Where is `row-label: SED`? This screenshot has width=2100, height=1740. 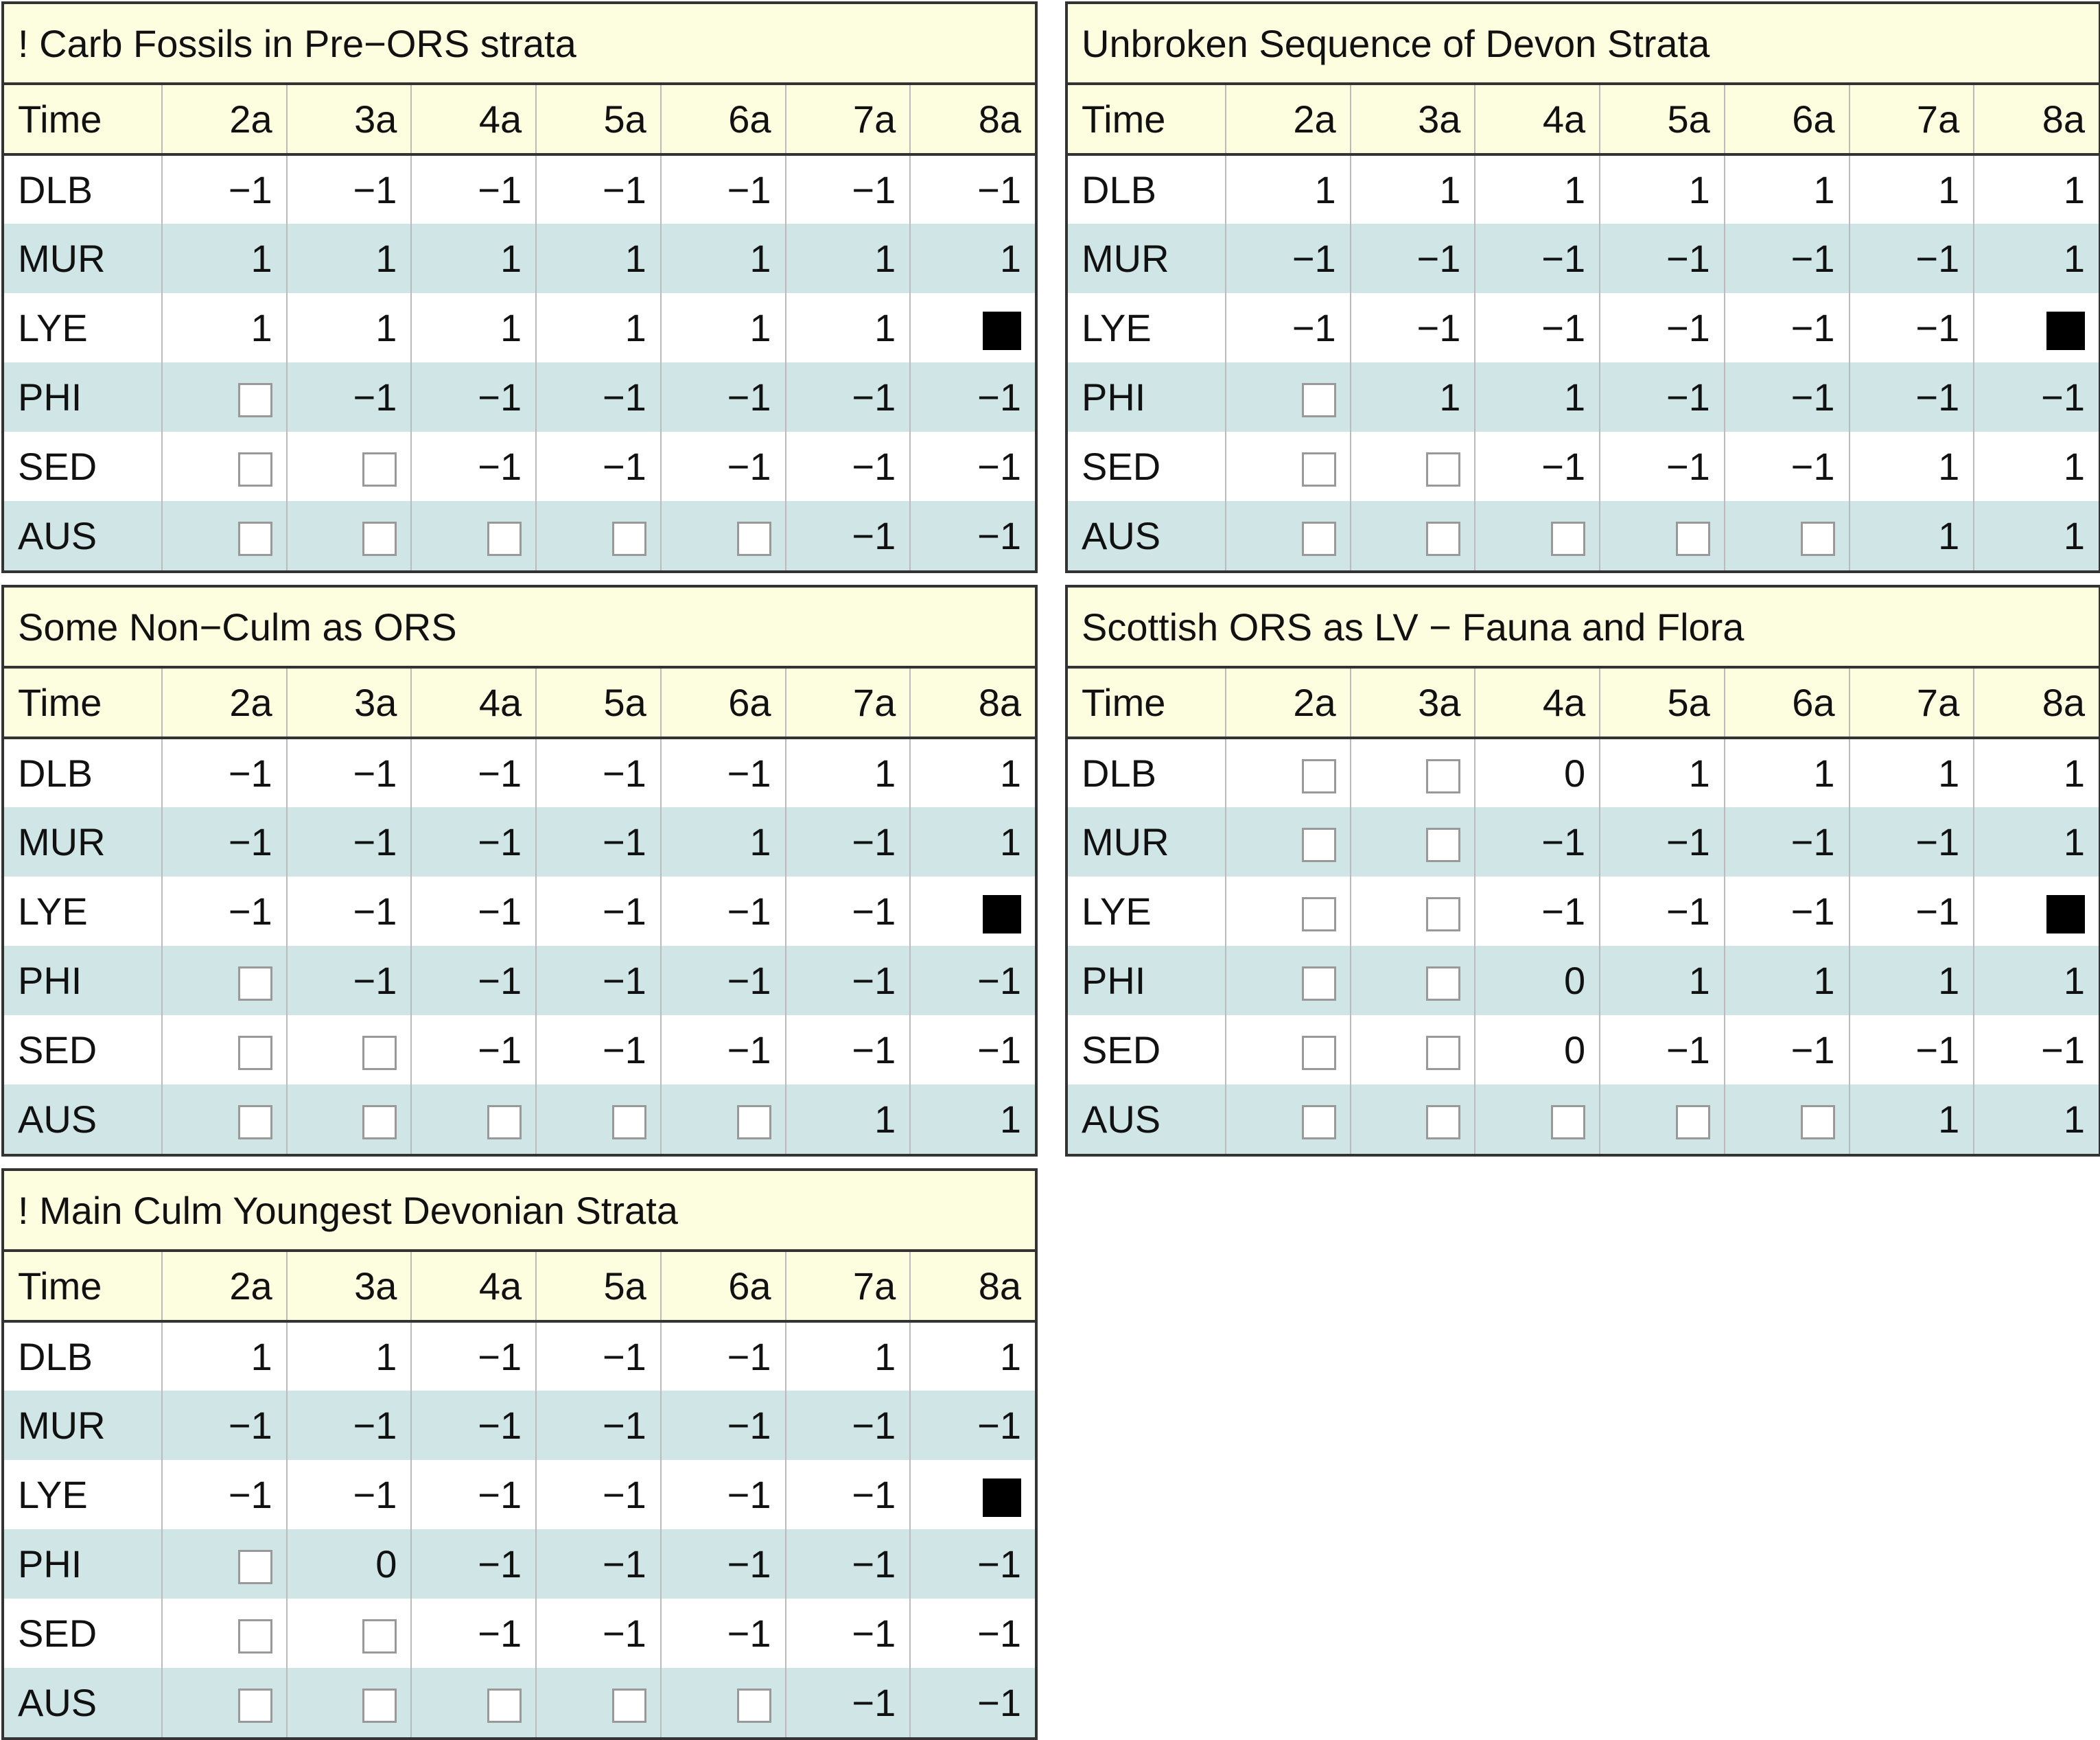
row-label: SED is located at coordinates (1121, 1049).